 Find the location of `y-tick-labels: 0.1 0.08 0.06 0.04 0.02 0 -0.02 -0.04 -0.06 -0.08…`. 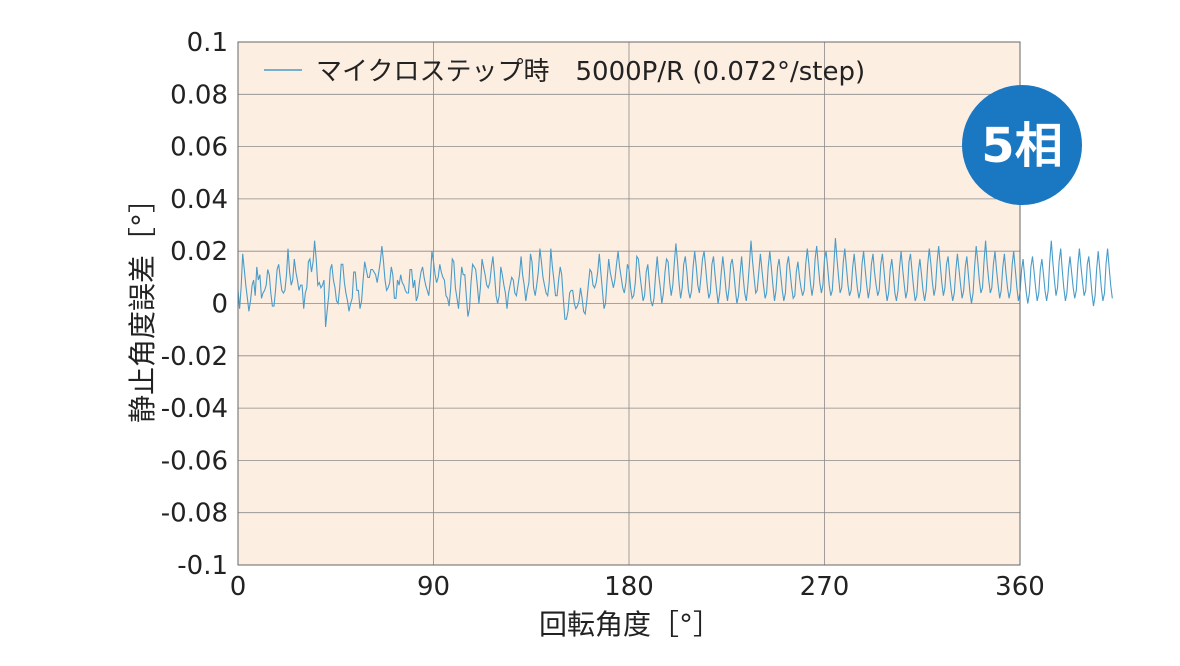

y-tick-labels: 0.1 0.08 0.06 0.04 0.02 0 -0.02 -0.04 -0.06 -0.08… is located at coordinates (194, 304).